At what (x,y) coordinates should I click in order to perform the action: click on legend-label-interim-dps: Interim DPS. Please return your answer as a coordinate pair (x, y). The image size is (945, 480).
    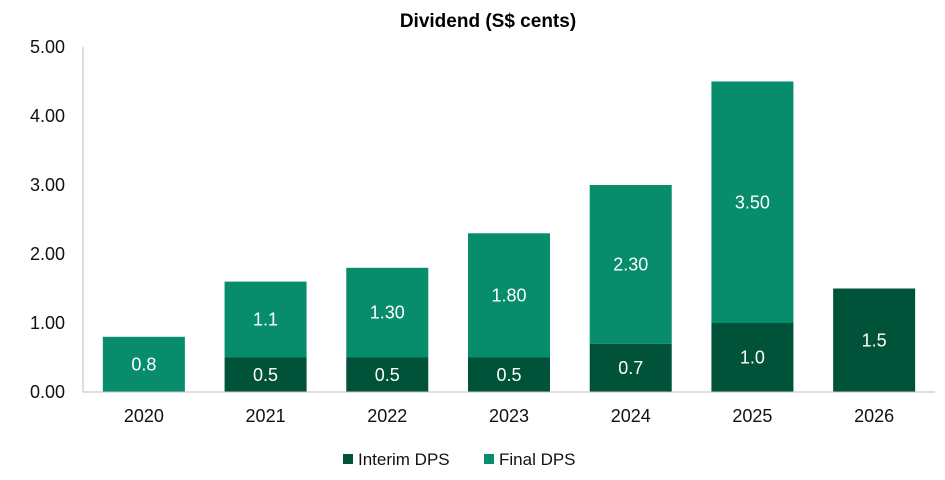
    Looking at the image, I should click on (404, 459).